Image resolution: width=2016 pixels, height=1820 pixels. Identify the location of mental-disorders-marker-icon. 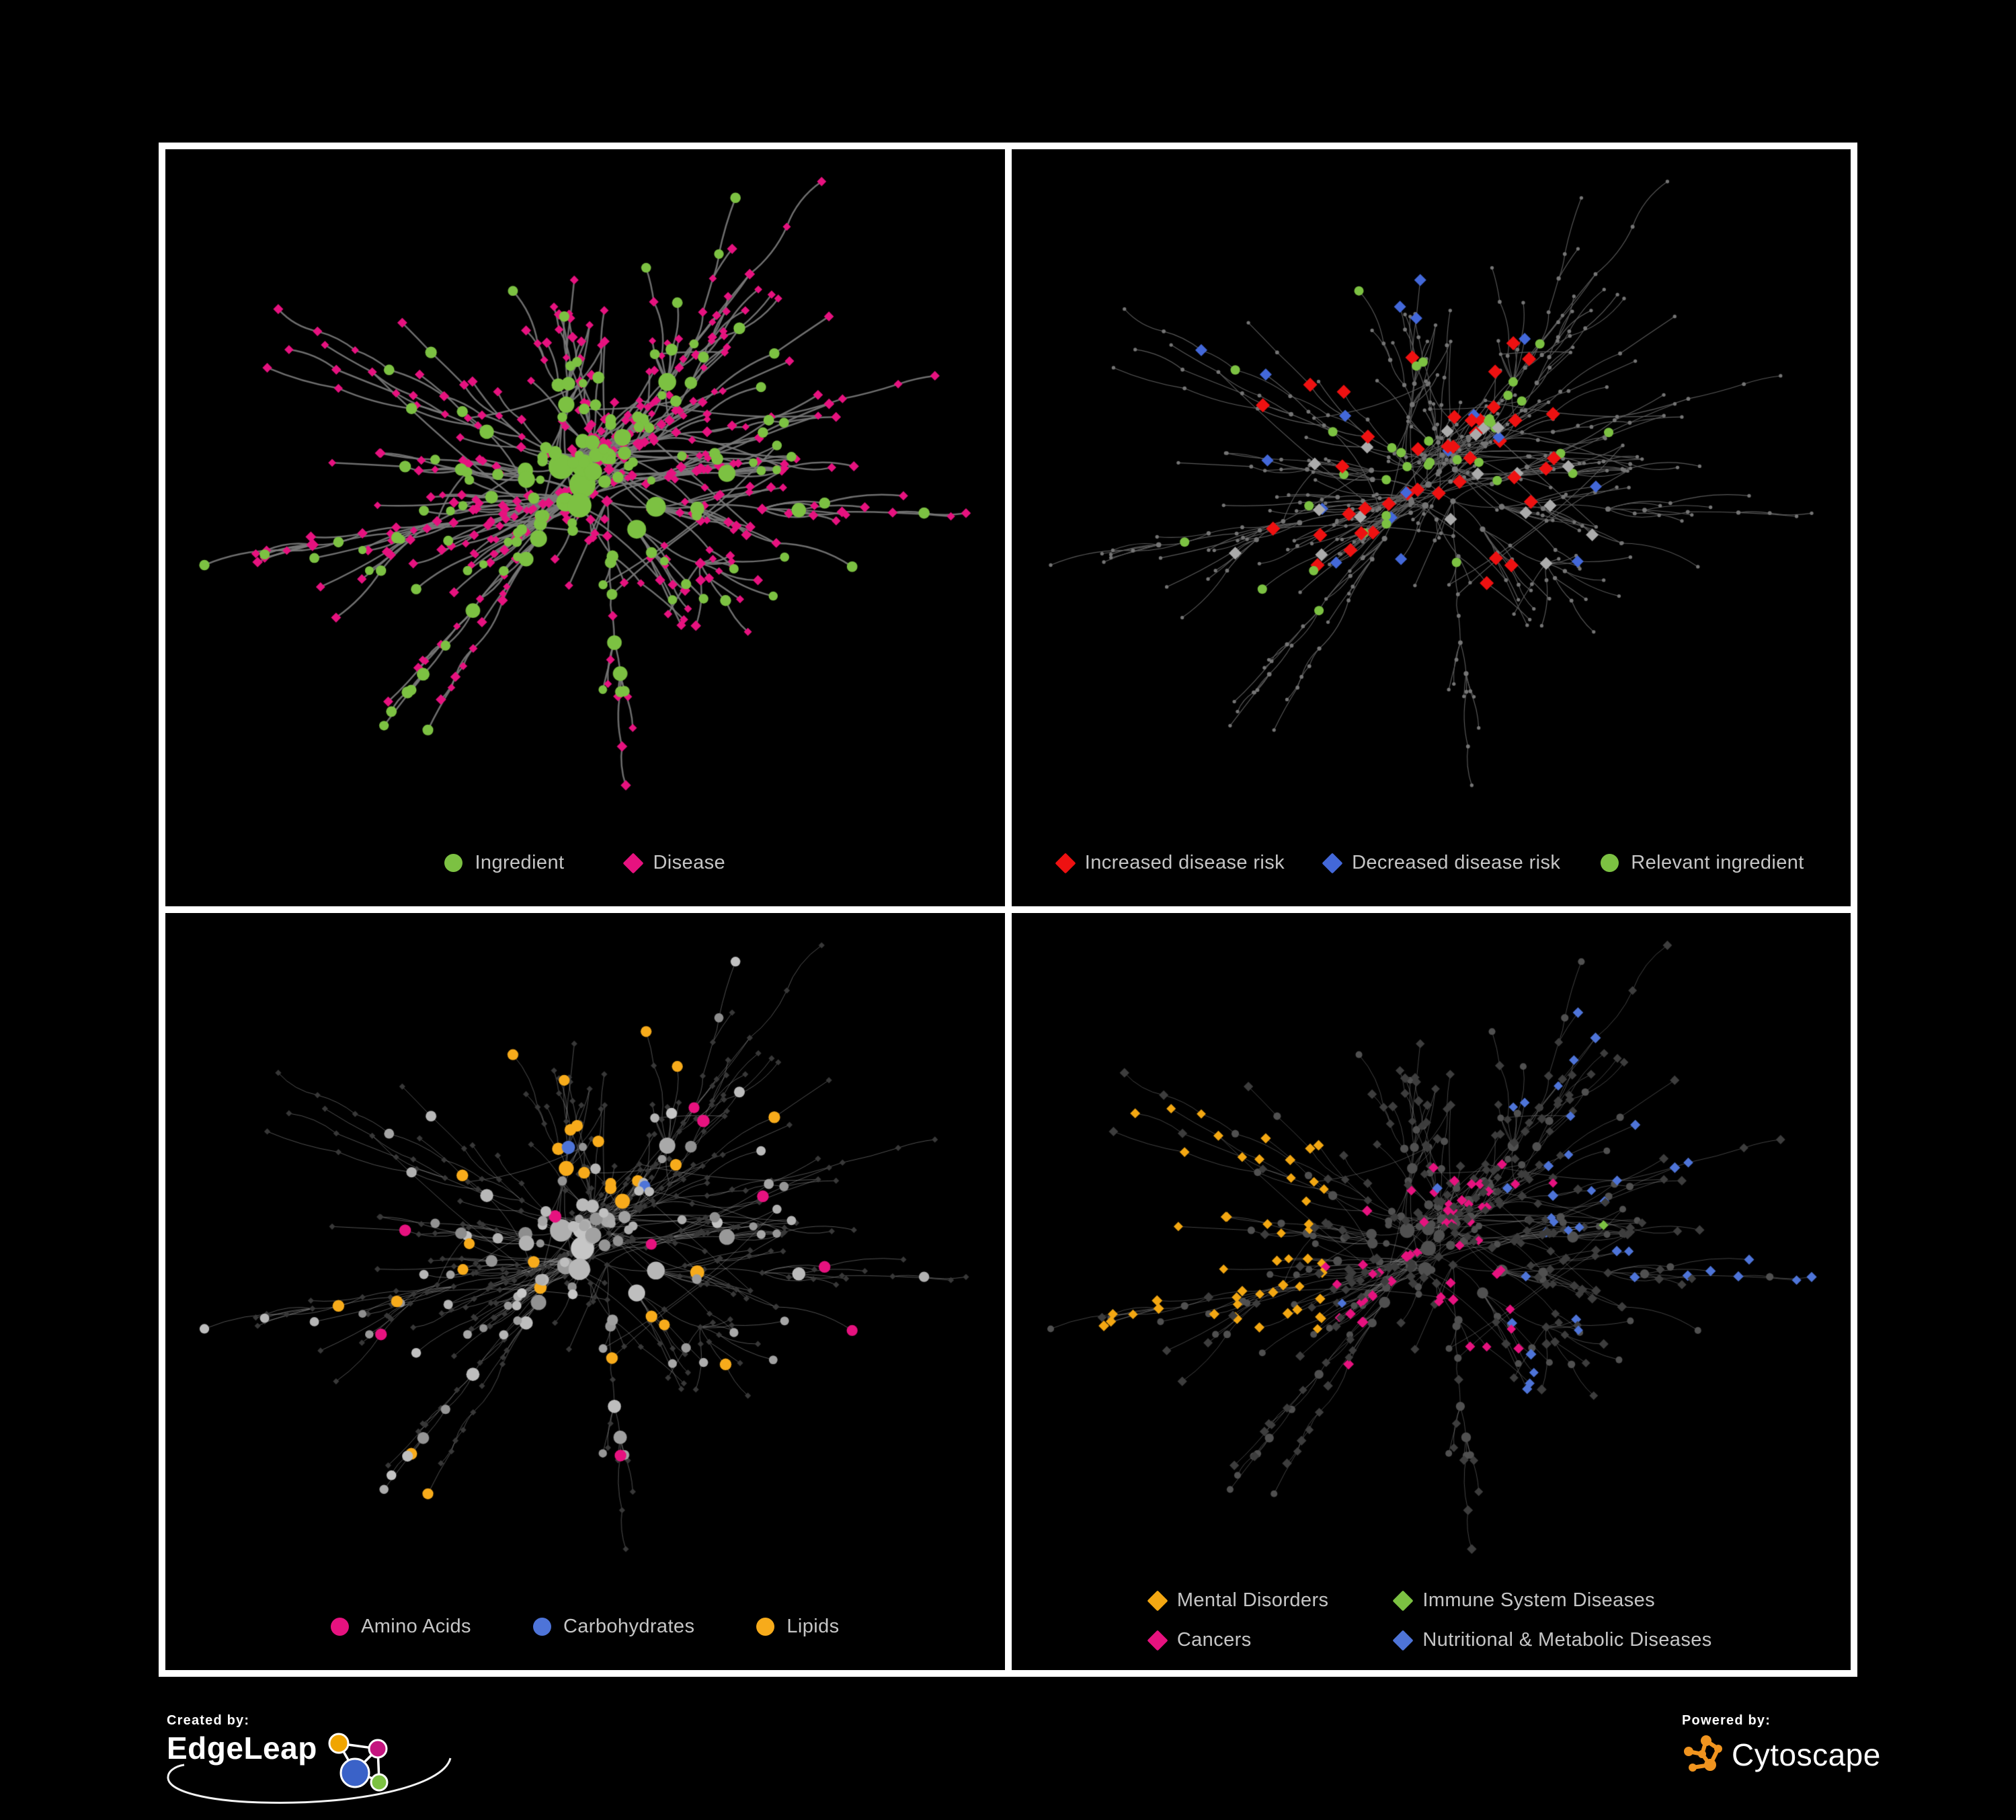
(1157, 1600).